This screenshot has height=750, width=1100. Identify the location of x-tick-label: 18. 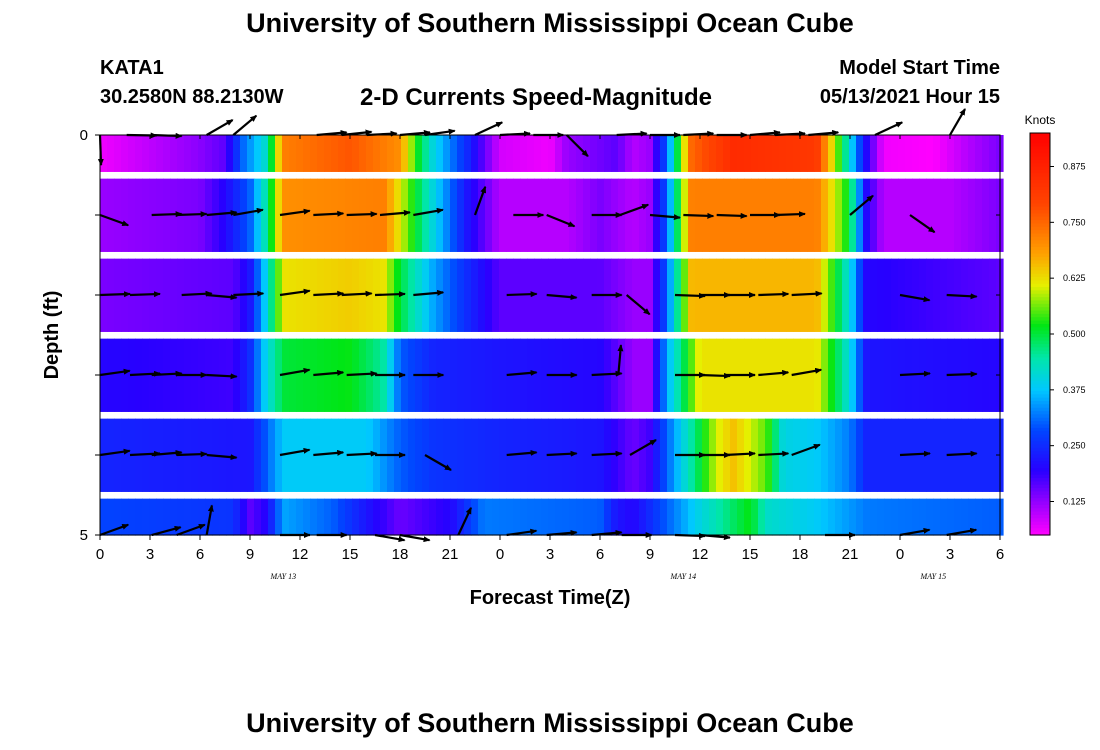
(400, 554).